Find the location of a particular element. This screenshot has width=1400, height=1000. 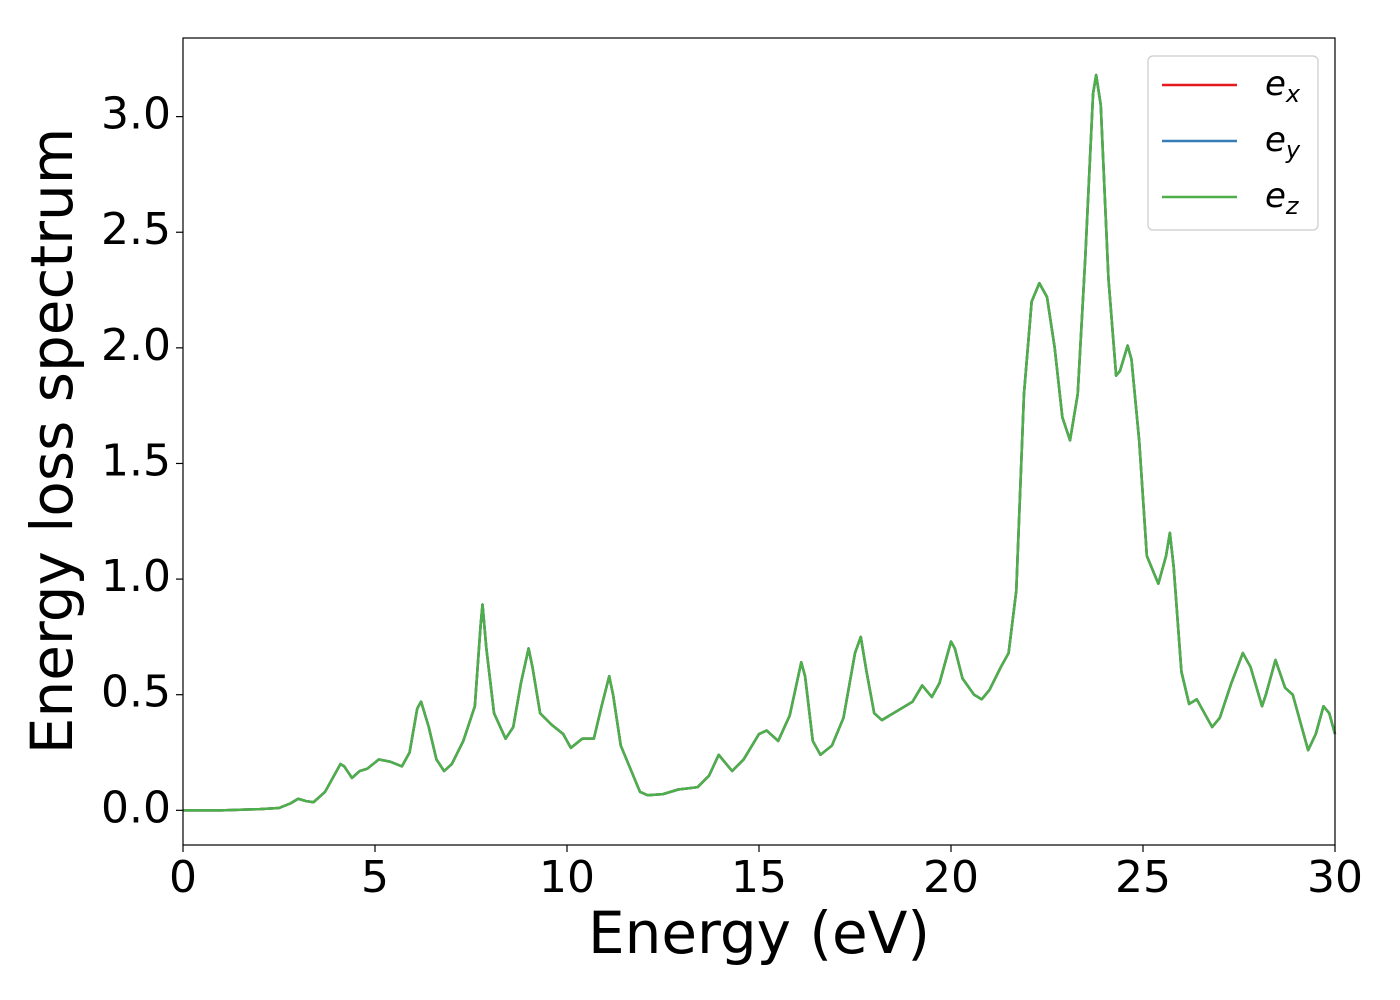

legend-label: ez is located at coordinates (1282, 198).